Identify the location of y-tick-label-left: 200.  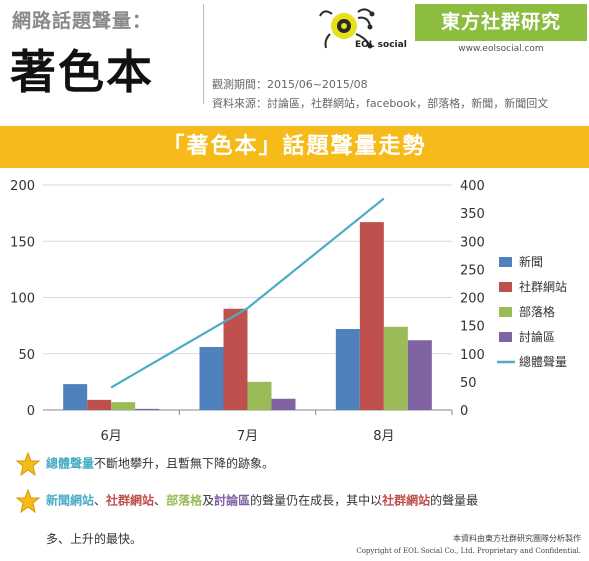
(22, 186).